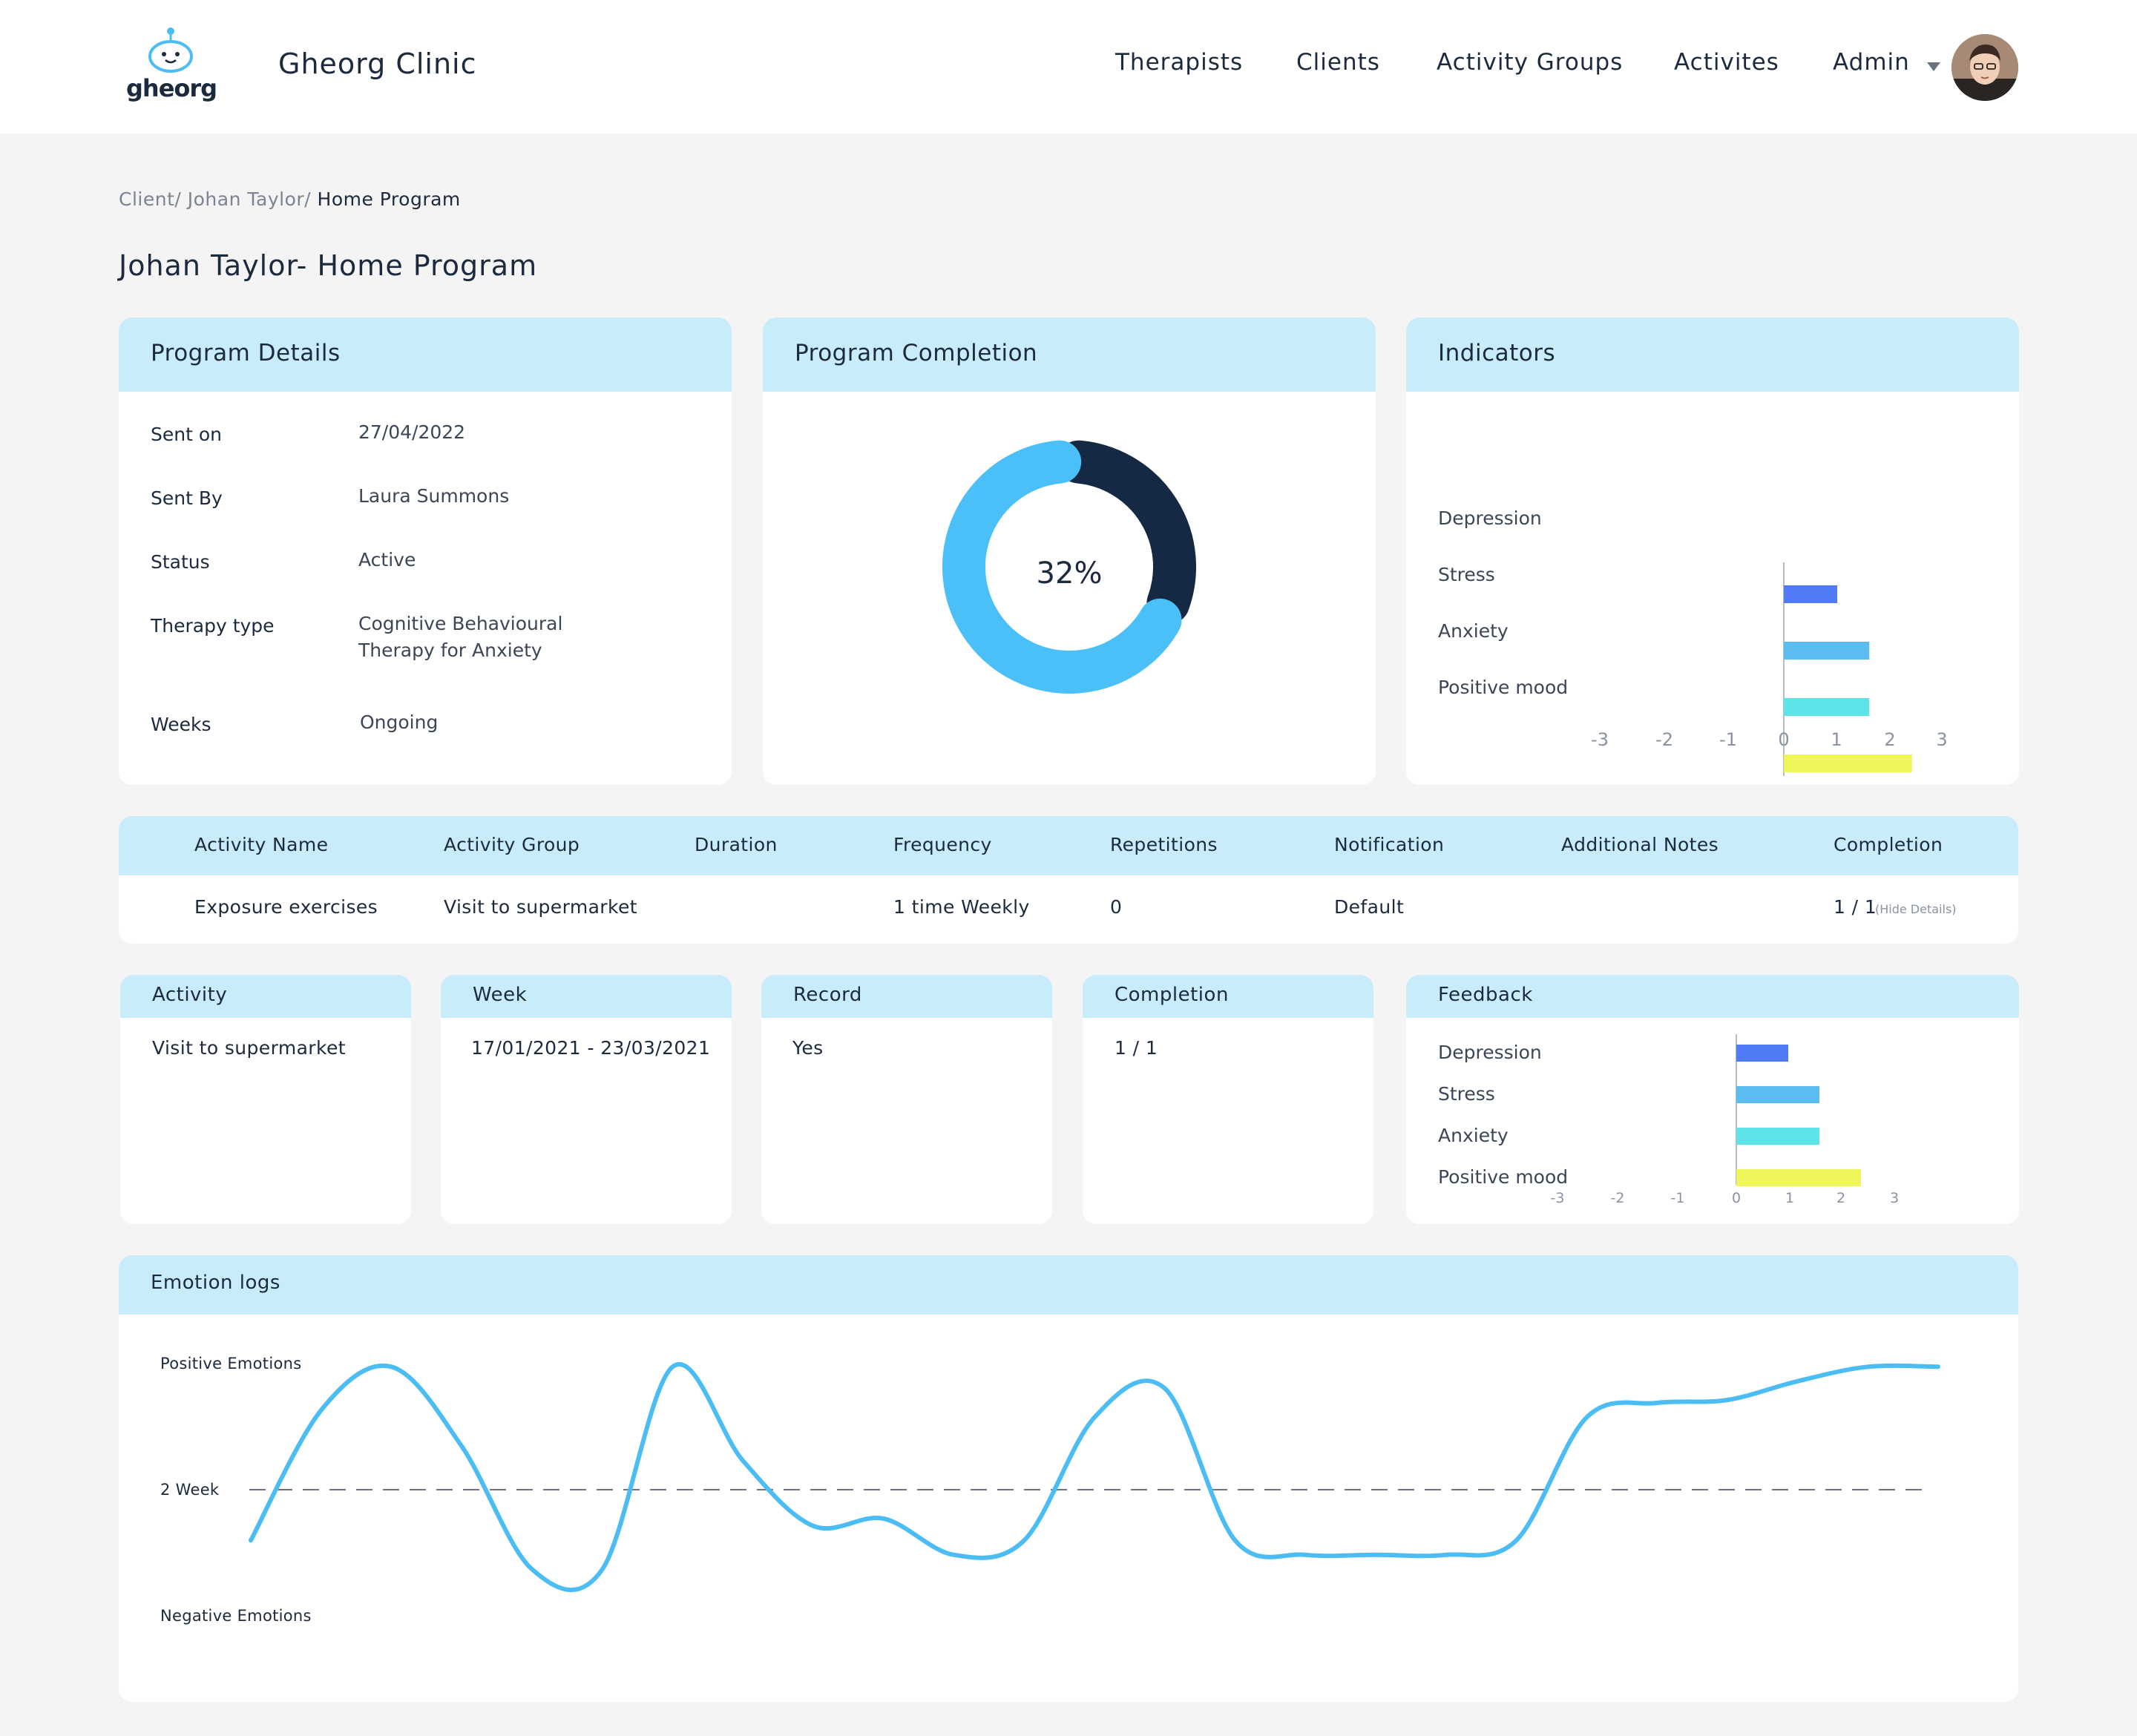 This screenshot has width=2137, height=1736. What do you see at coordinates (261, 844) in the screenshot?
I see `col-header-activity-name: Activity Name` at bounding box center [261, 844].